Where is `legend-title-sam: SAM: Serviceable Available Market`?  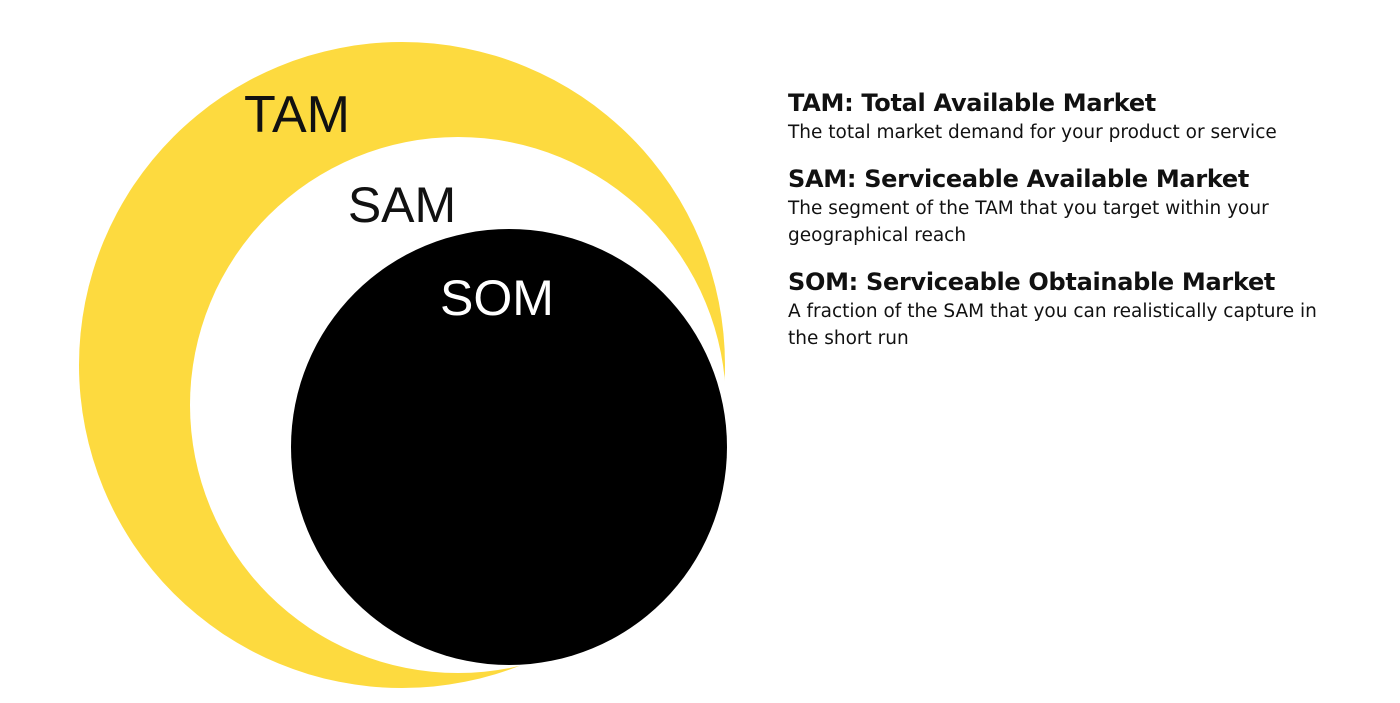 legend-title-sam: SAM: Serviceable Available Market is located at coordinates (1019, 179).